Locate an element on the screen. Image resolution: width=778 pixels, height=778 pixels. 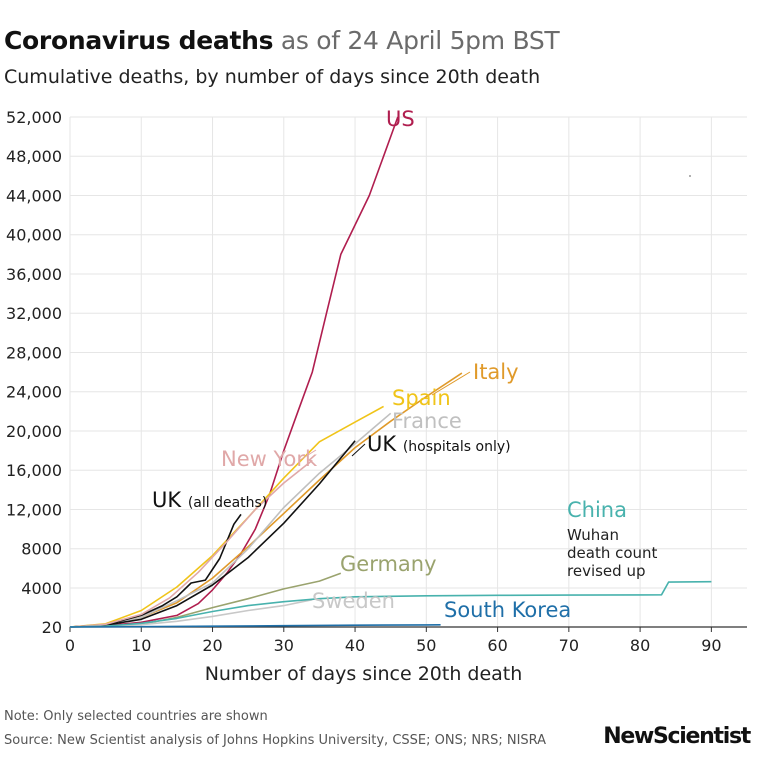
y-tick-label: 20 is located at coordinates (52, 627).